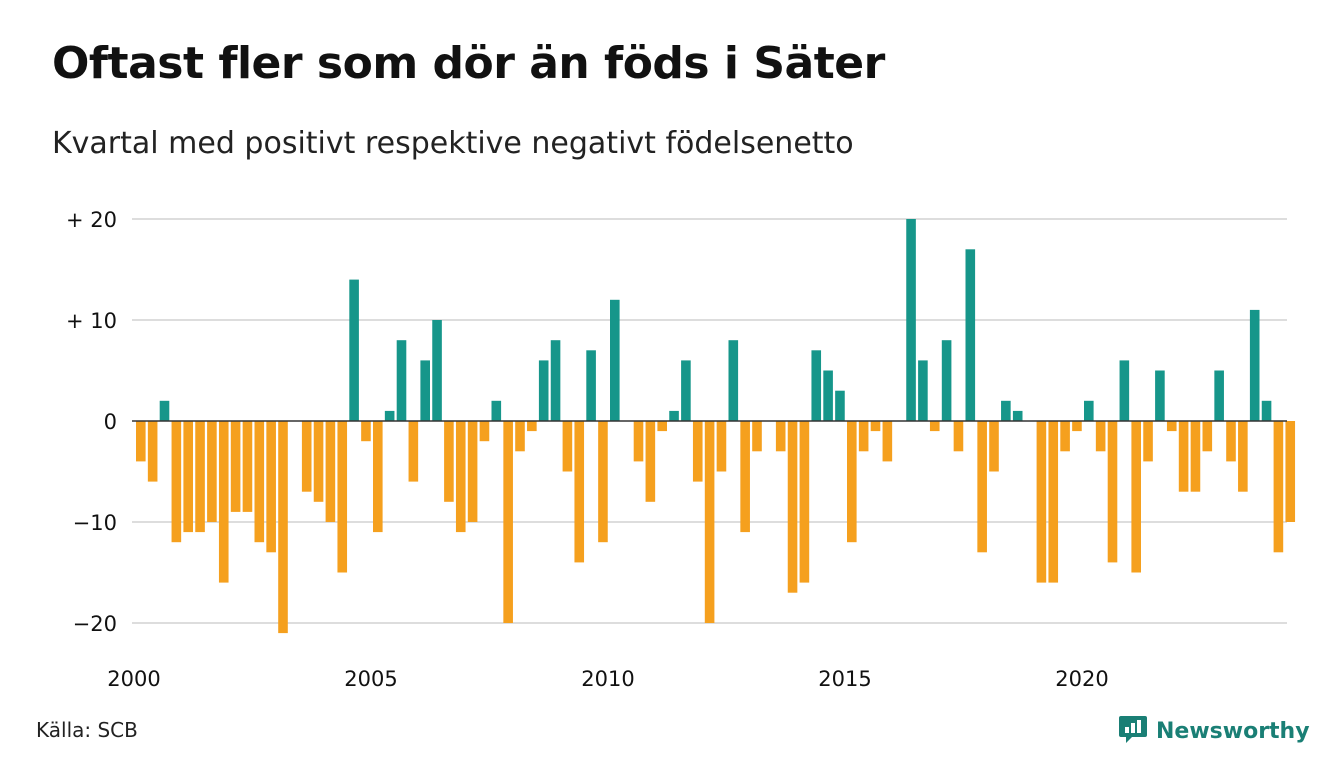 The height and width of the screenshot is (780, 1340). I want to click on y-tick-label: + 20, so click(91, 220).